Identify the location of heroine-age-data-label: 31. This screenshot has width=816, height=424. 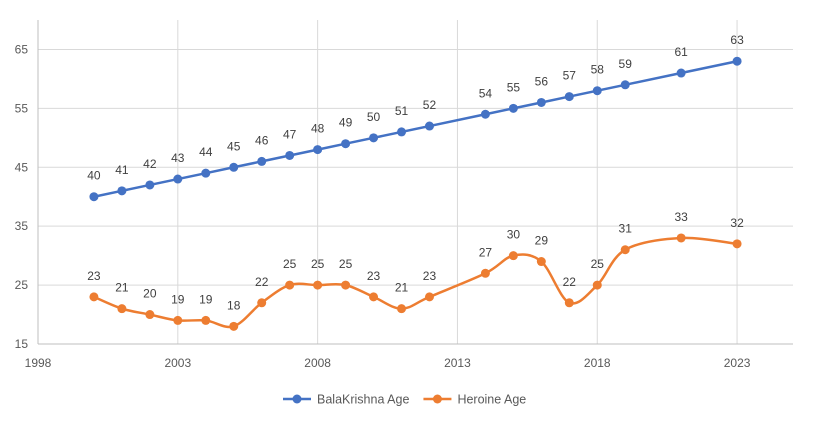
(626, 229).